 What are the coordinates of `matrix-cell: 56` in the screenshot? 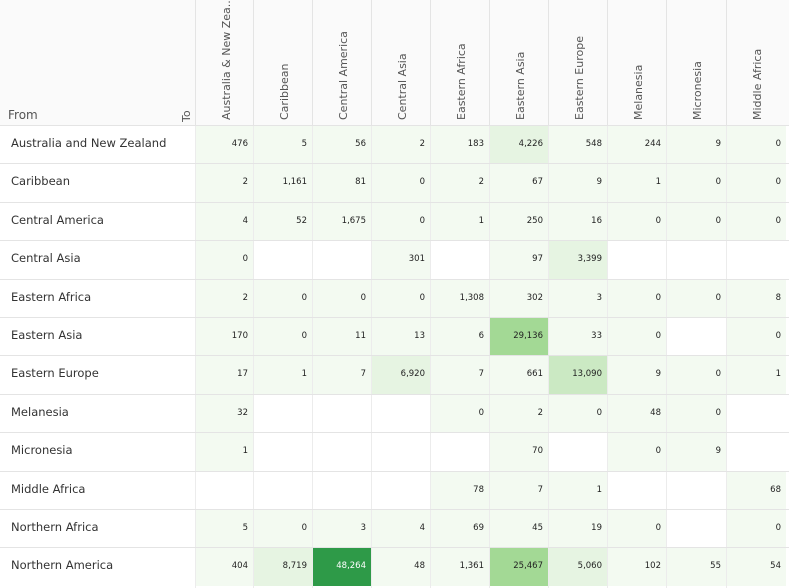 It's located at (342, 145).